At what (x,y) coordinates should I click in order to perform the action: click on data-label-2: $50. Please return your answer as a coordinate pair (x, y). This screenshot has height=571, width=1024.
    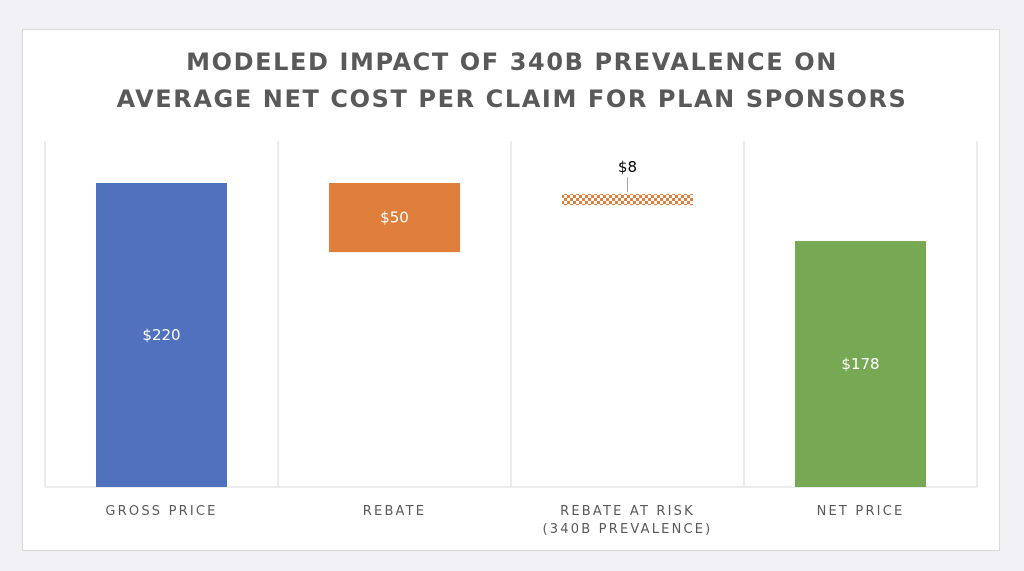
    Looking at the image, I should click on (394, 218).